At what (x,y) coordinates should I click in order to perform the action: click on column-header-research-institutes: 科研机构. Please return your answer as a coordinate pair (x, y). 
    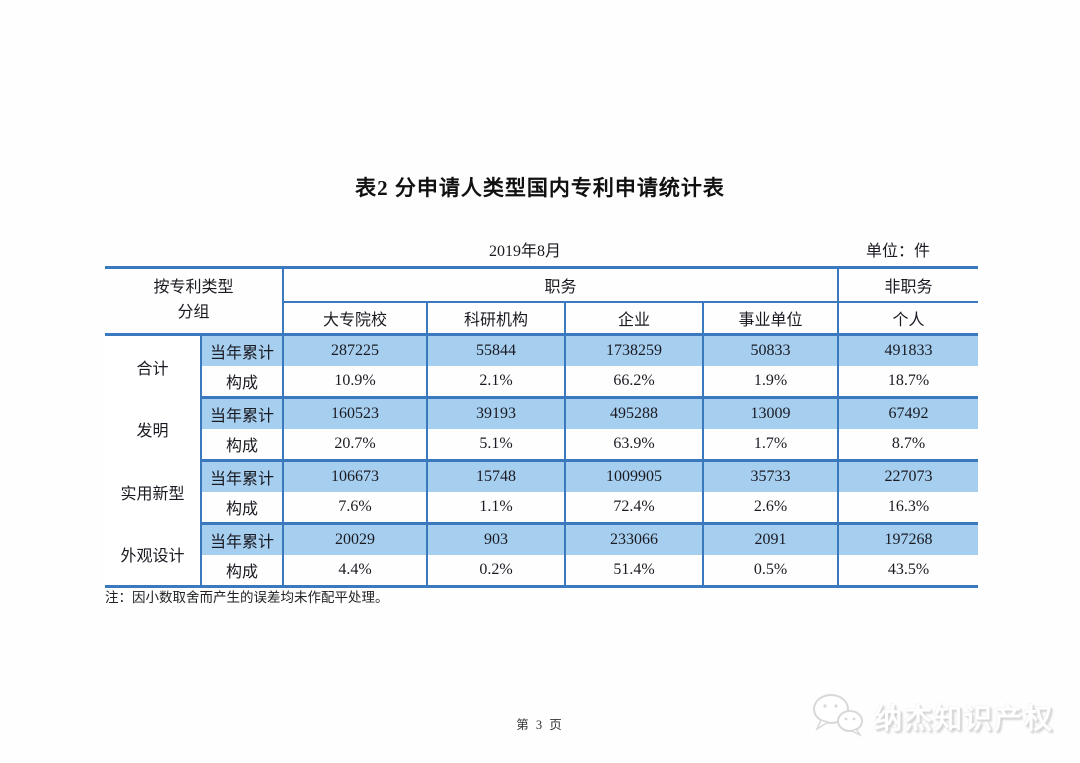
    Looking at the image, I should click on (497, 319).